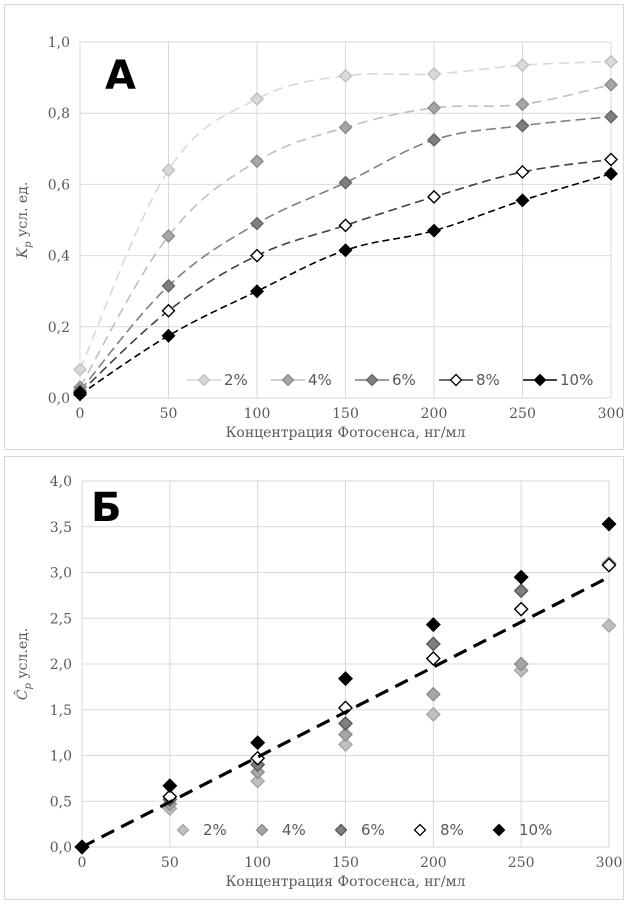 The width and height of the screenshot is (628, 904). Describe the element at coordinates (59, 114) in the screenshot. I see `y-tick-label: 0,8` at that location.